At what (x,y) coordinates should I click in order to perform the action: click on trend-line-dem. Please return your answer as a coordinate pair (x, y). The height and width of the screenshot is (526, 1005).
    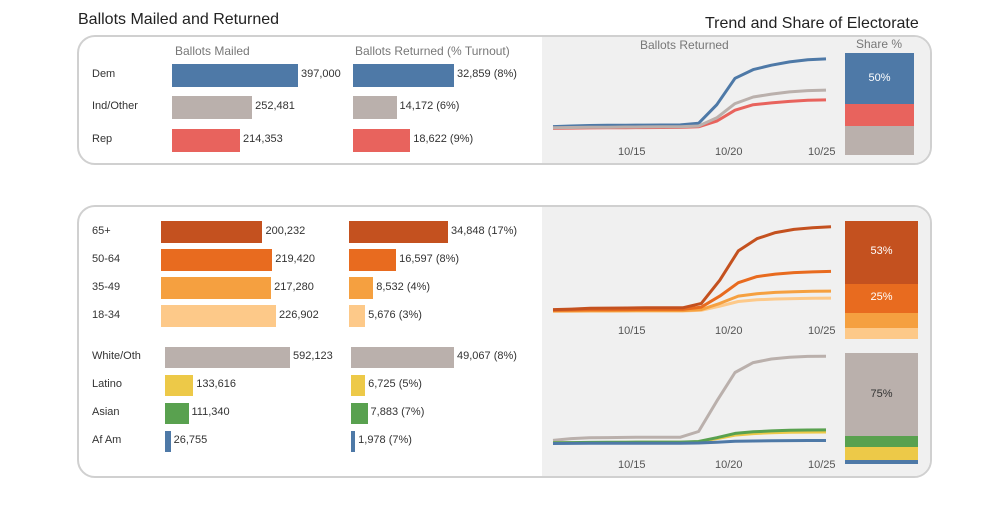
    Looking at the image, I should click on (689, 93).